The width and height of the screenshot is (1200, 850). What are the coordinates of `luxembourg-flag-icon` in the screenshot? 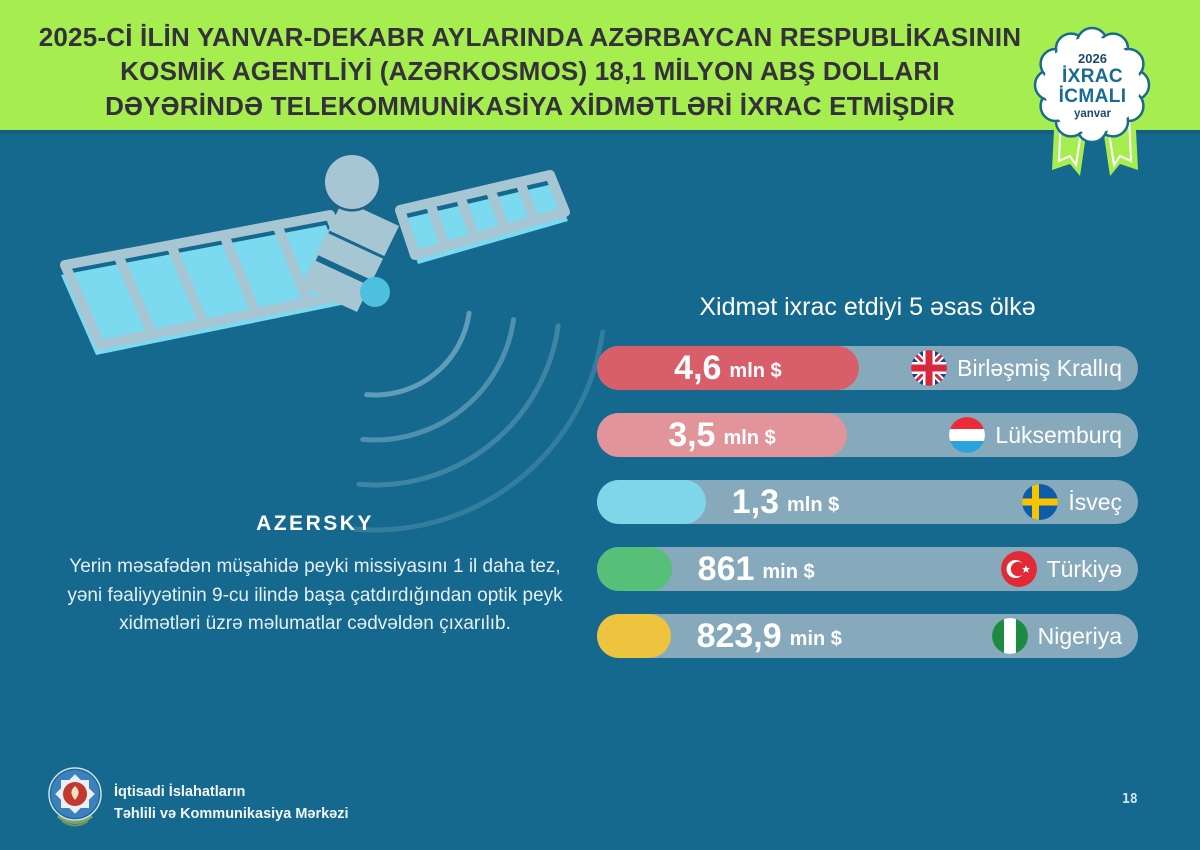 It's located at (967, 435).